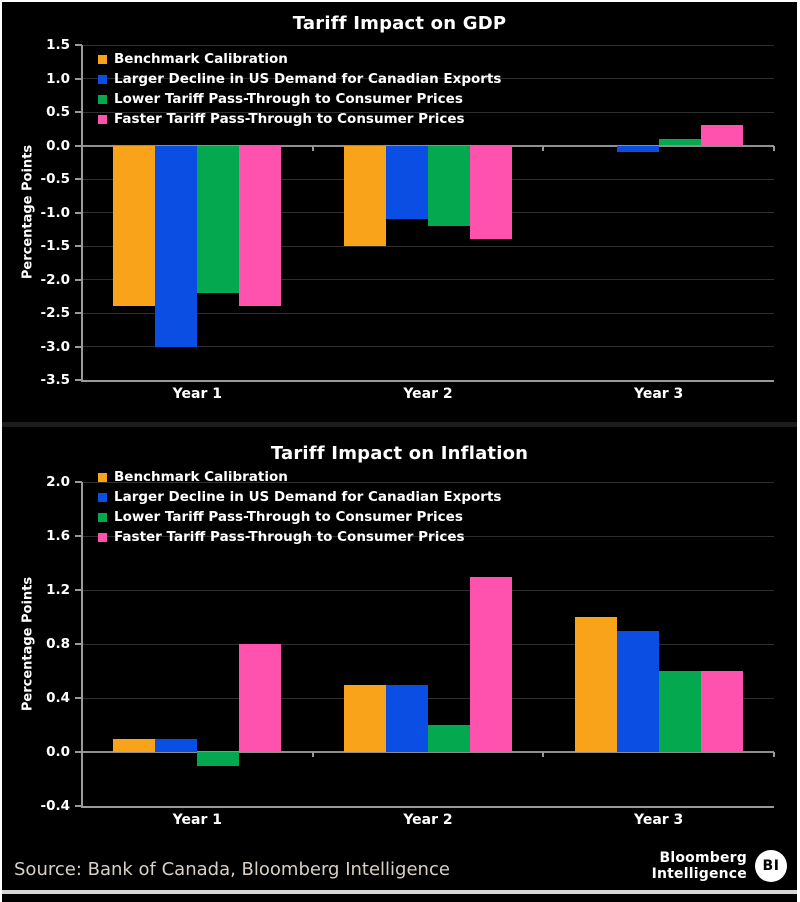 The width and height of the screenshot is (800, 902). Describe the element at coordinates (58, 78) in the screenshot. I see `y-tick-label: 1.0` at that location.